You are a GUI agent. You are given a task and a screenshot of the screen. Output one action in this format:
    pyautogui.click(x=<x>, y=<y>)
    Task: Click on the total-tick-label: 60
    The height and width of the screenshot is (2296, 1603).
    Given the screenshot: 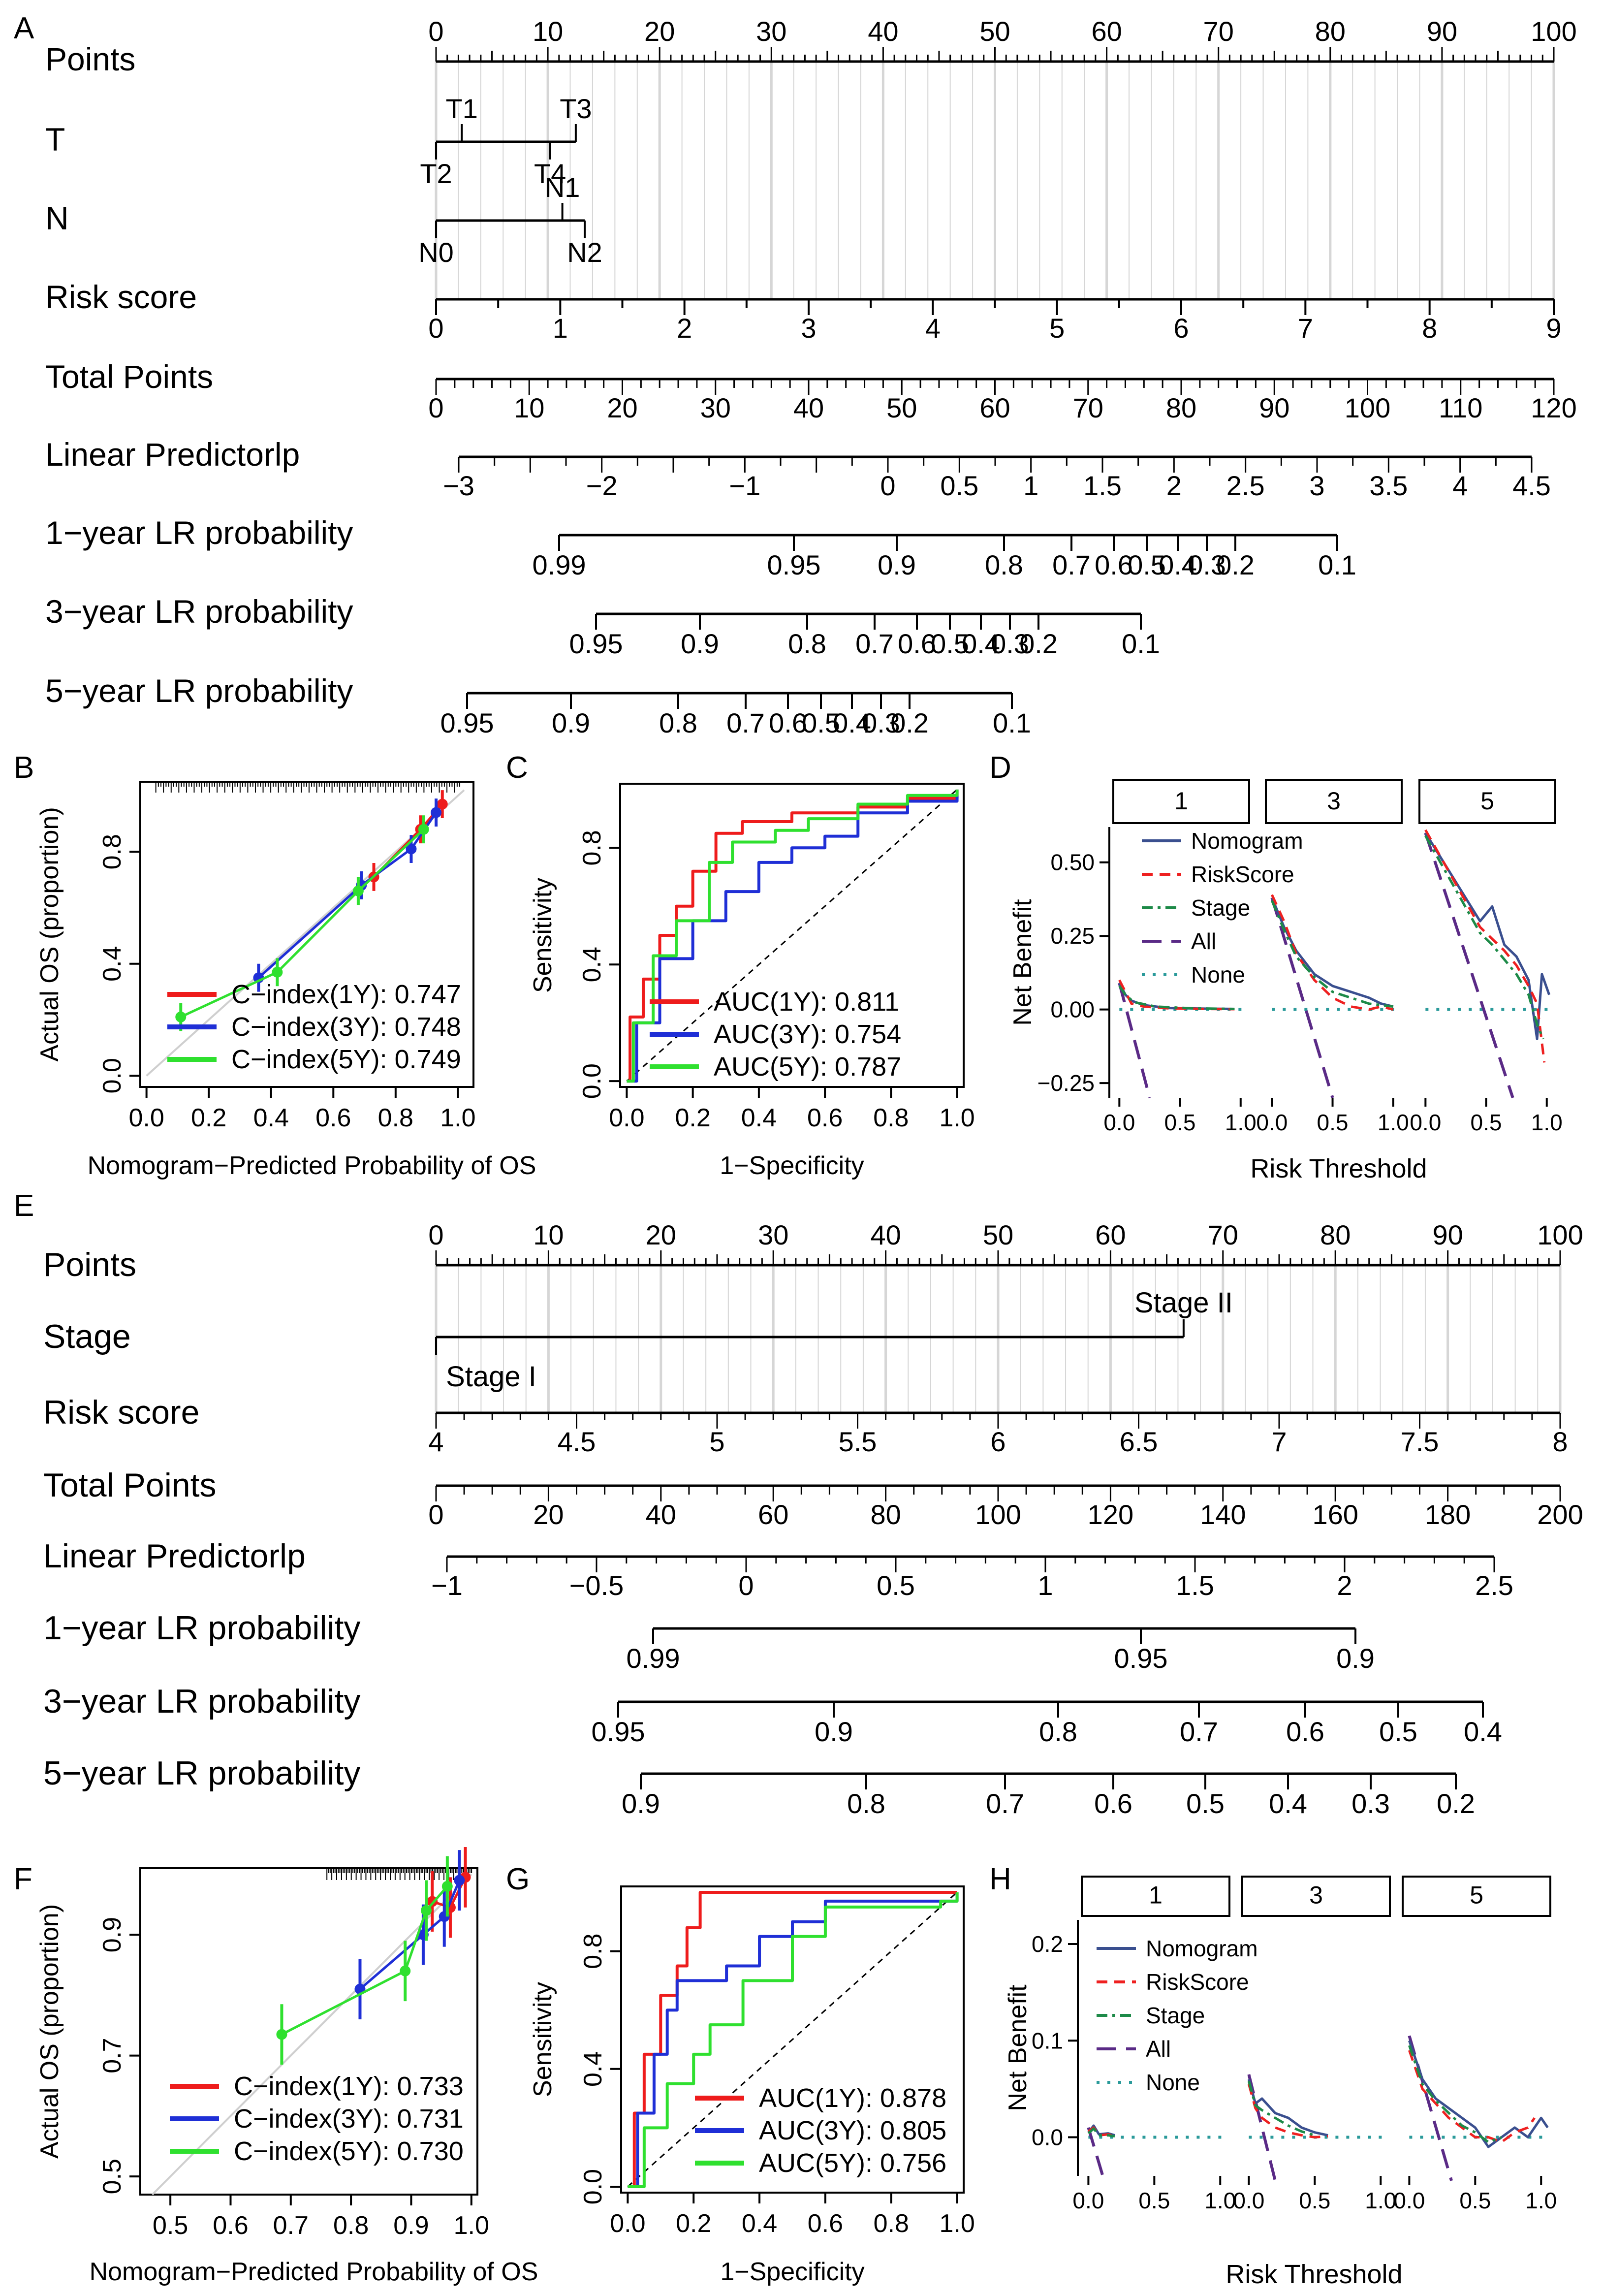 What is the action you would take?
    pyautogui.click(x=994, y=407)
    